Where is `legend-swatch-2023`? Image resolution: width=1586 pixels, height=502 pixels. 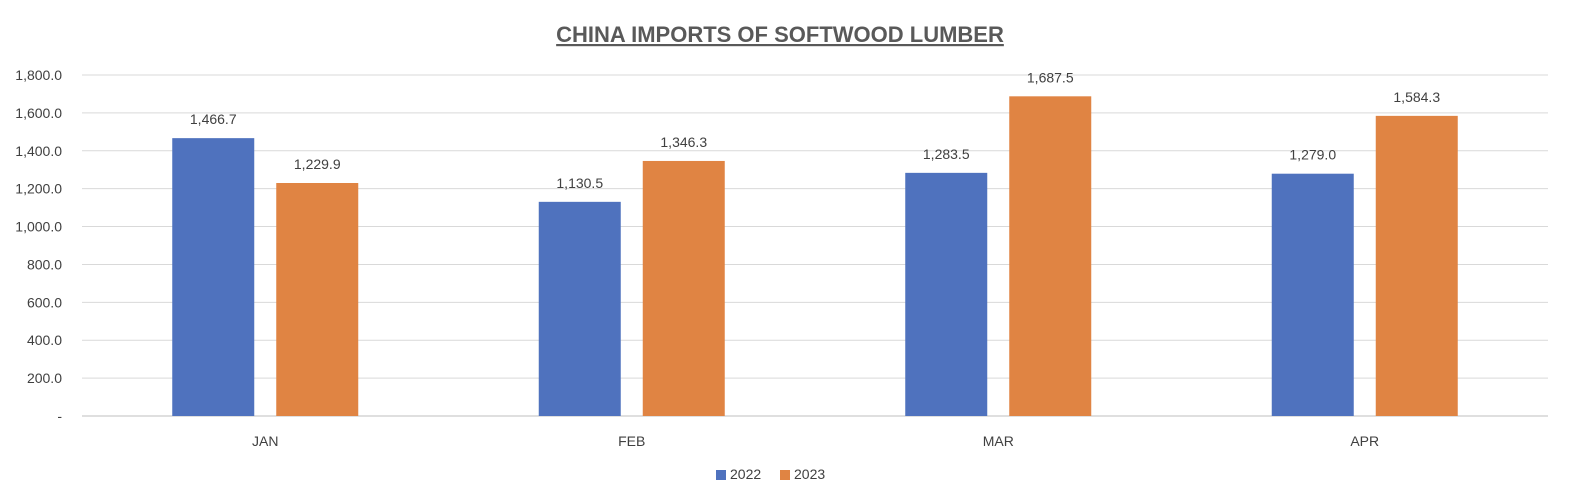
legend-swatch-2023 is located at coordinates (785, 475).